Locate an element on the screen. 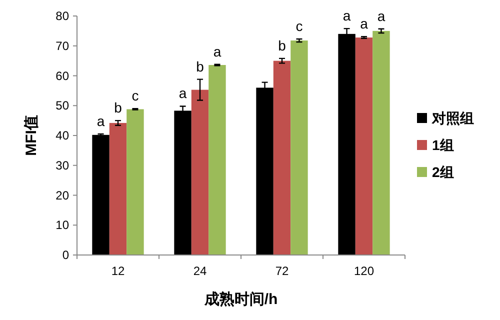  y-axis-title: MFI值 is located at coordinates (31, 135).